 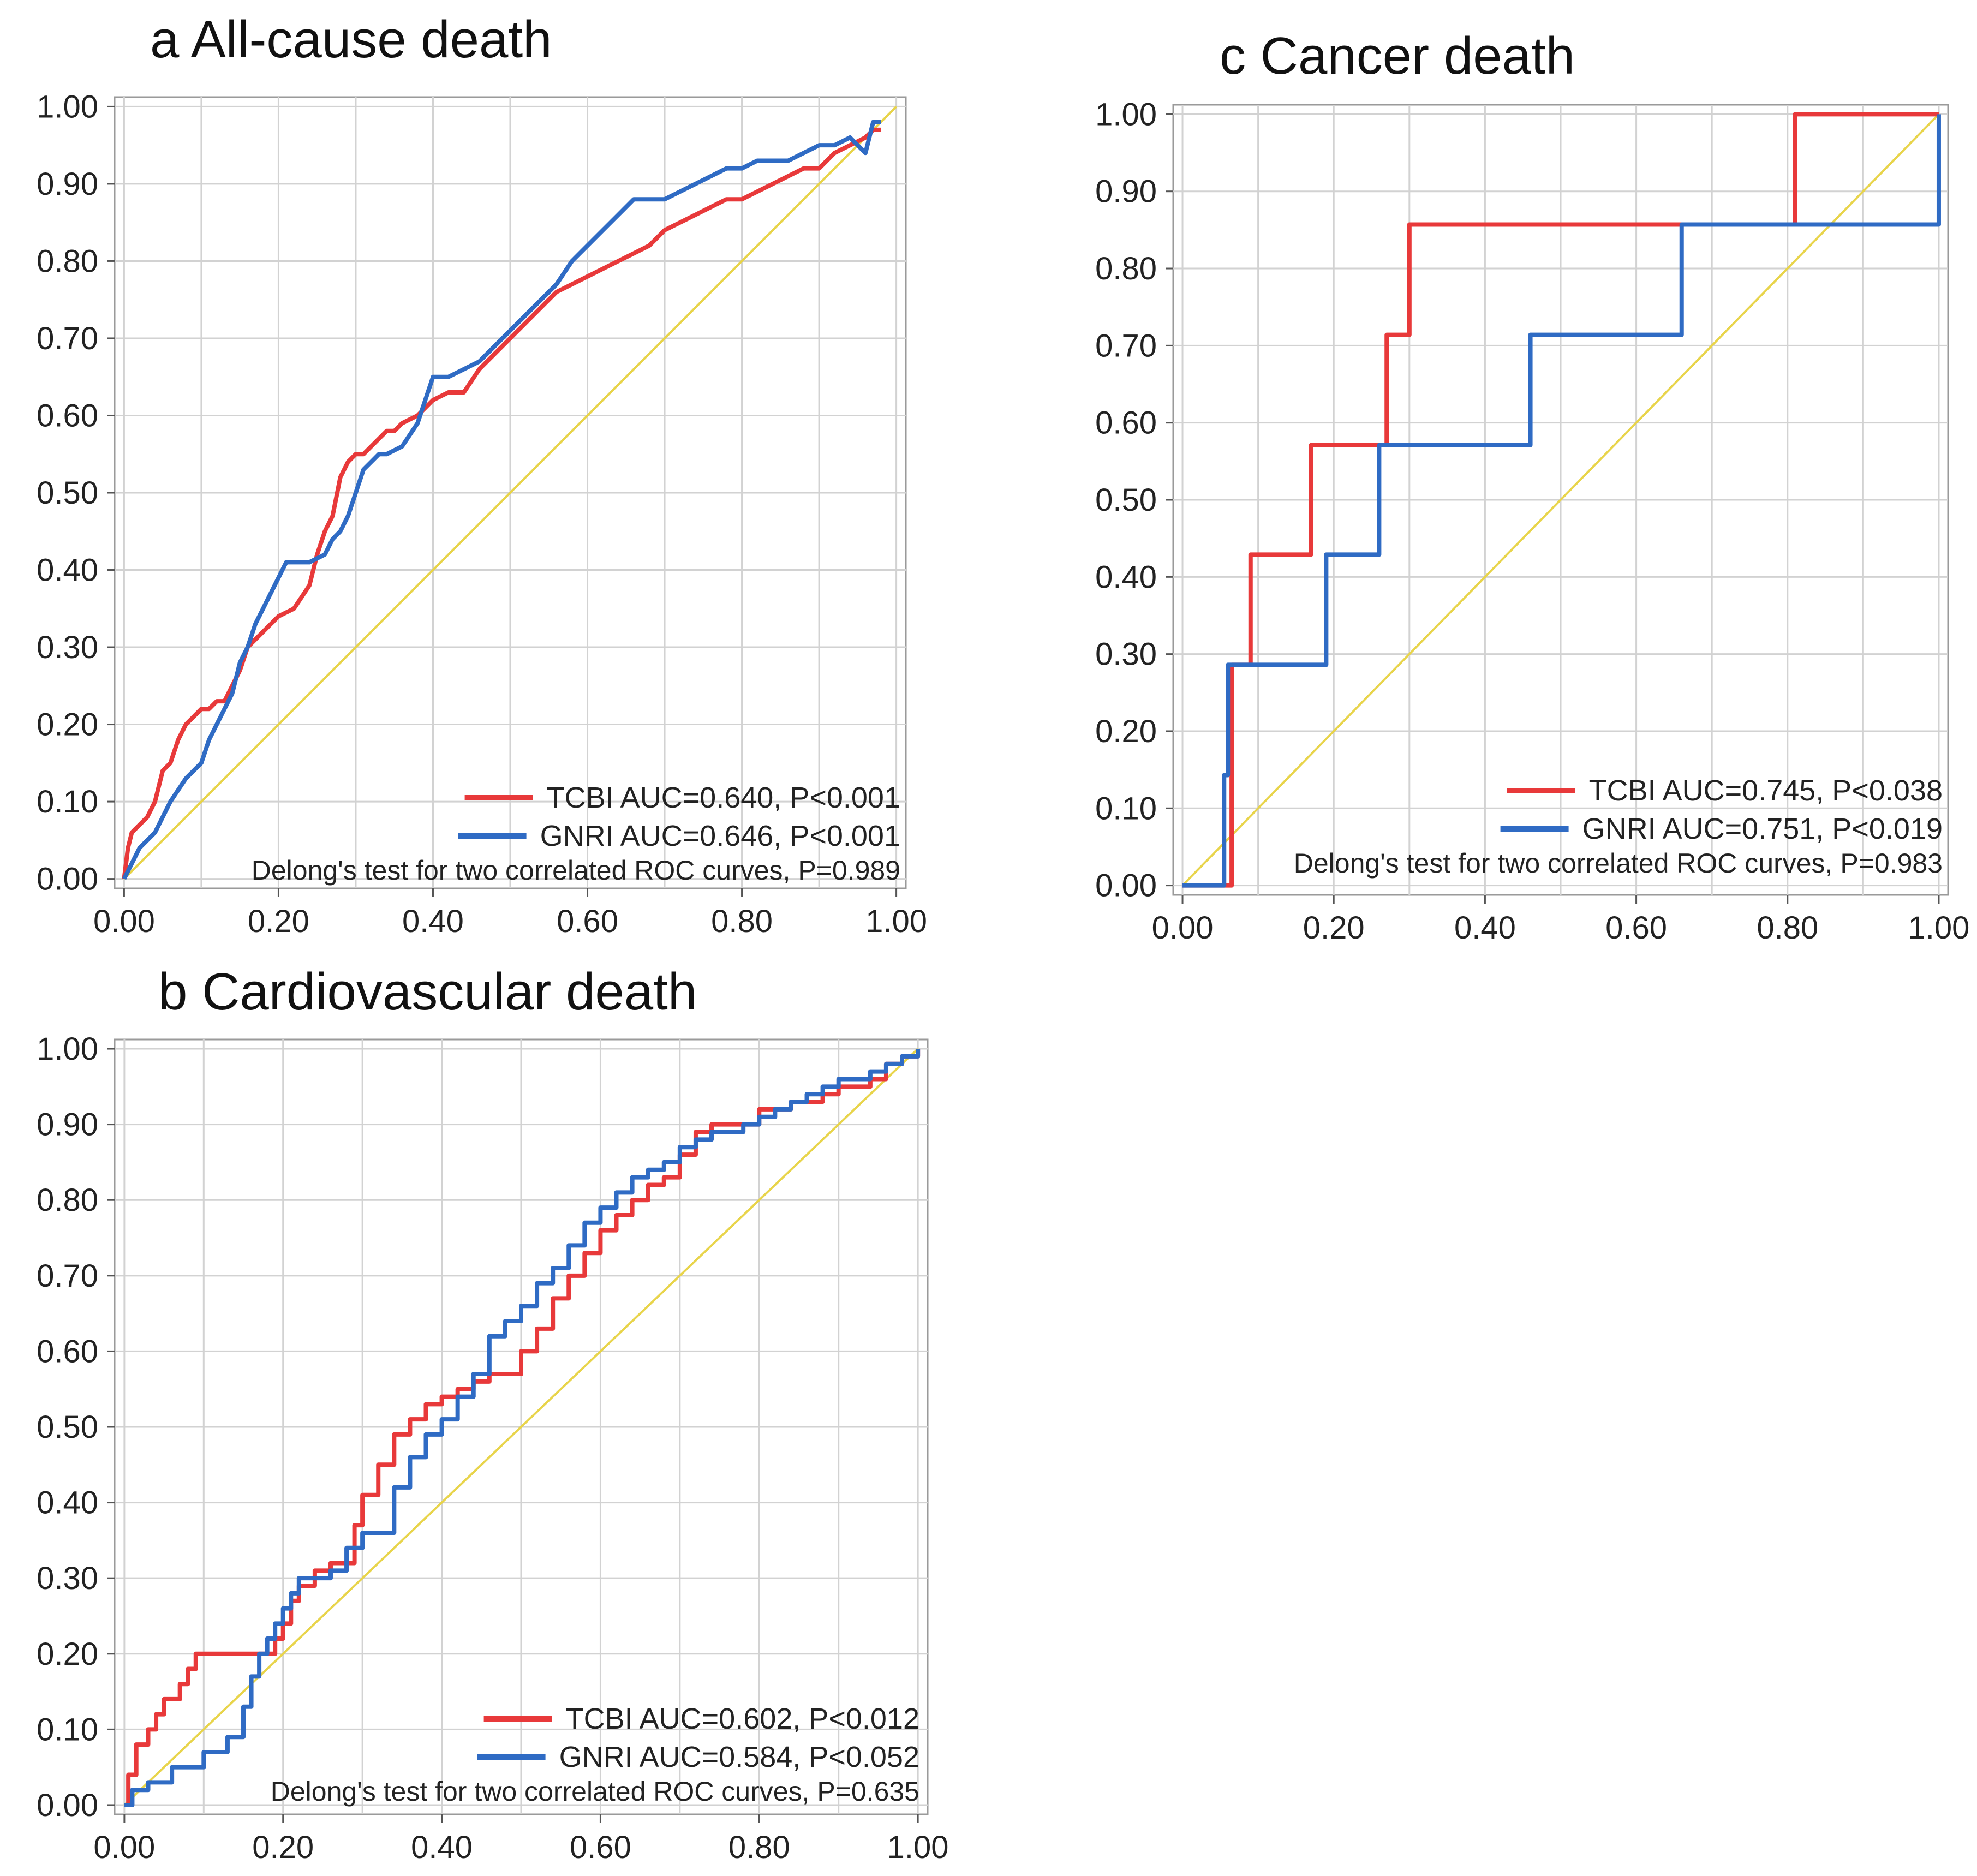 I want to click on legend-label: GNRI AUC=0.751, P<0.019, so click(x=1762, y=828).